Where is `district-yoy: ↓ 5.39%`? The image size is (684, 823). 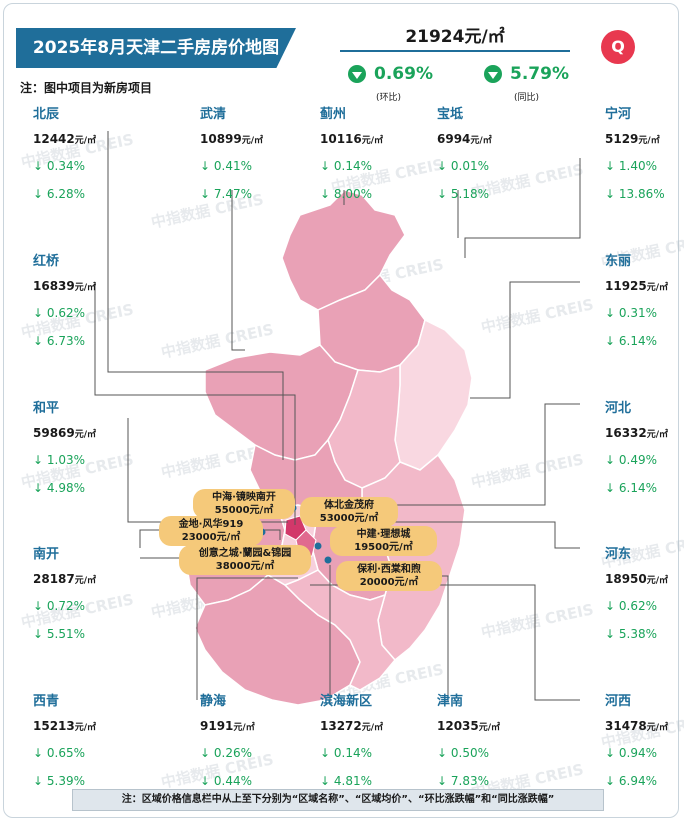 district-yoy: ↓ 5.39% is located at coordinates (59, 781).